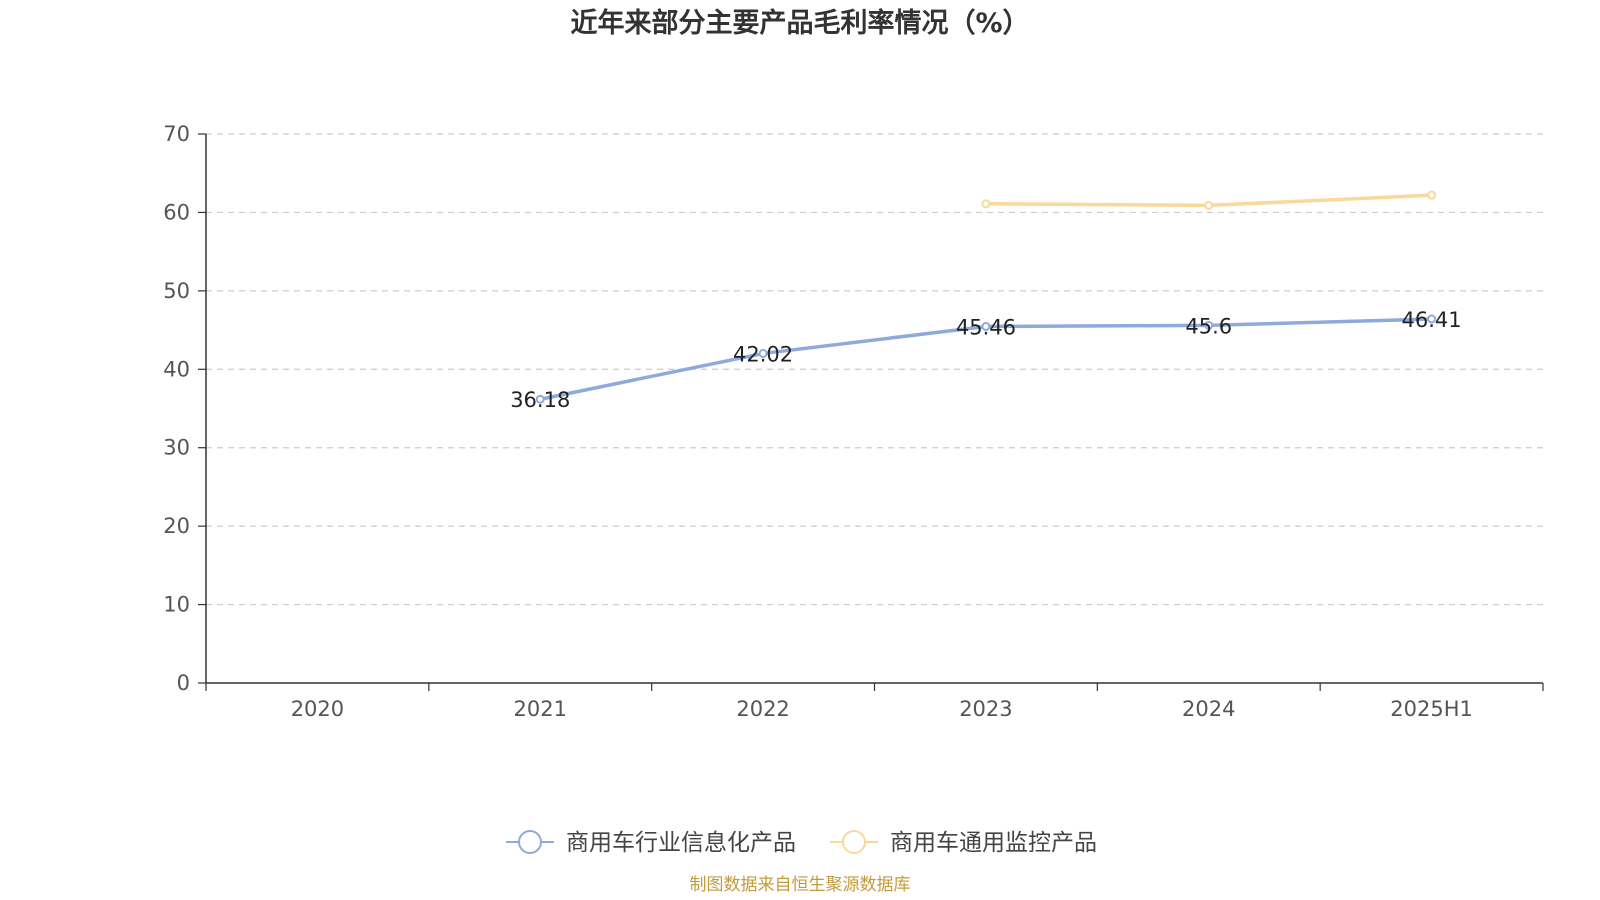 The image size is (1600, 900). I want to click on y-tick-label: 70, so click(176, 134).